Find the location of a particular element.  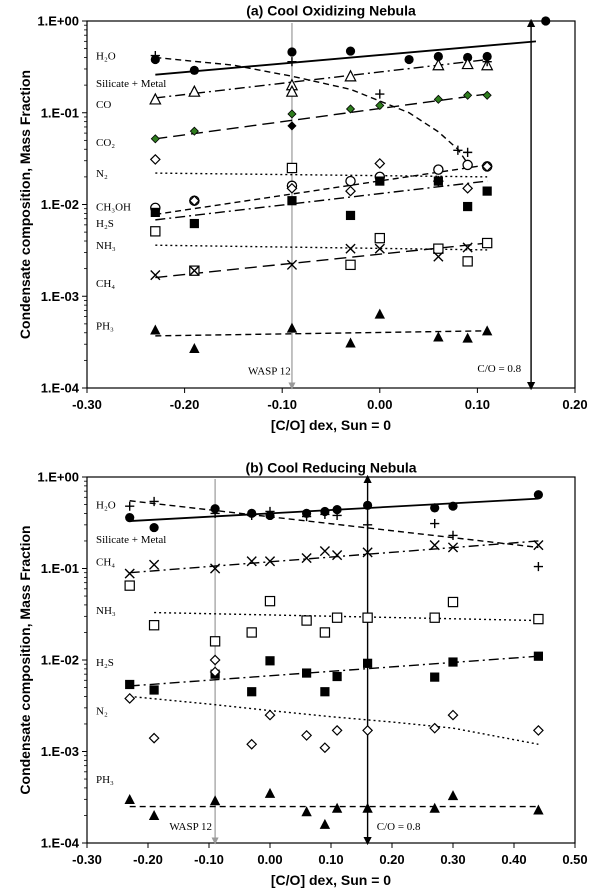

fit-line-ch-oh is located at coordinates (321, 190).